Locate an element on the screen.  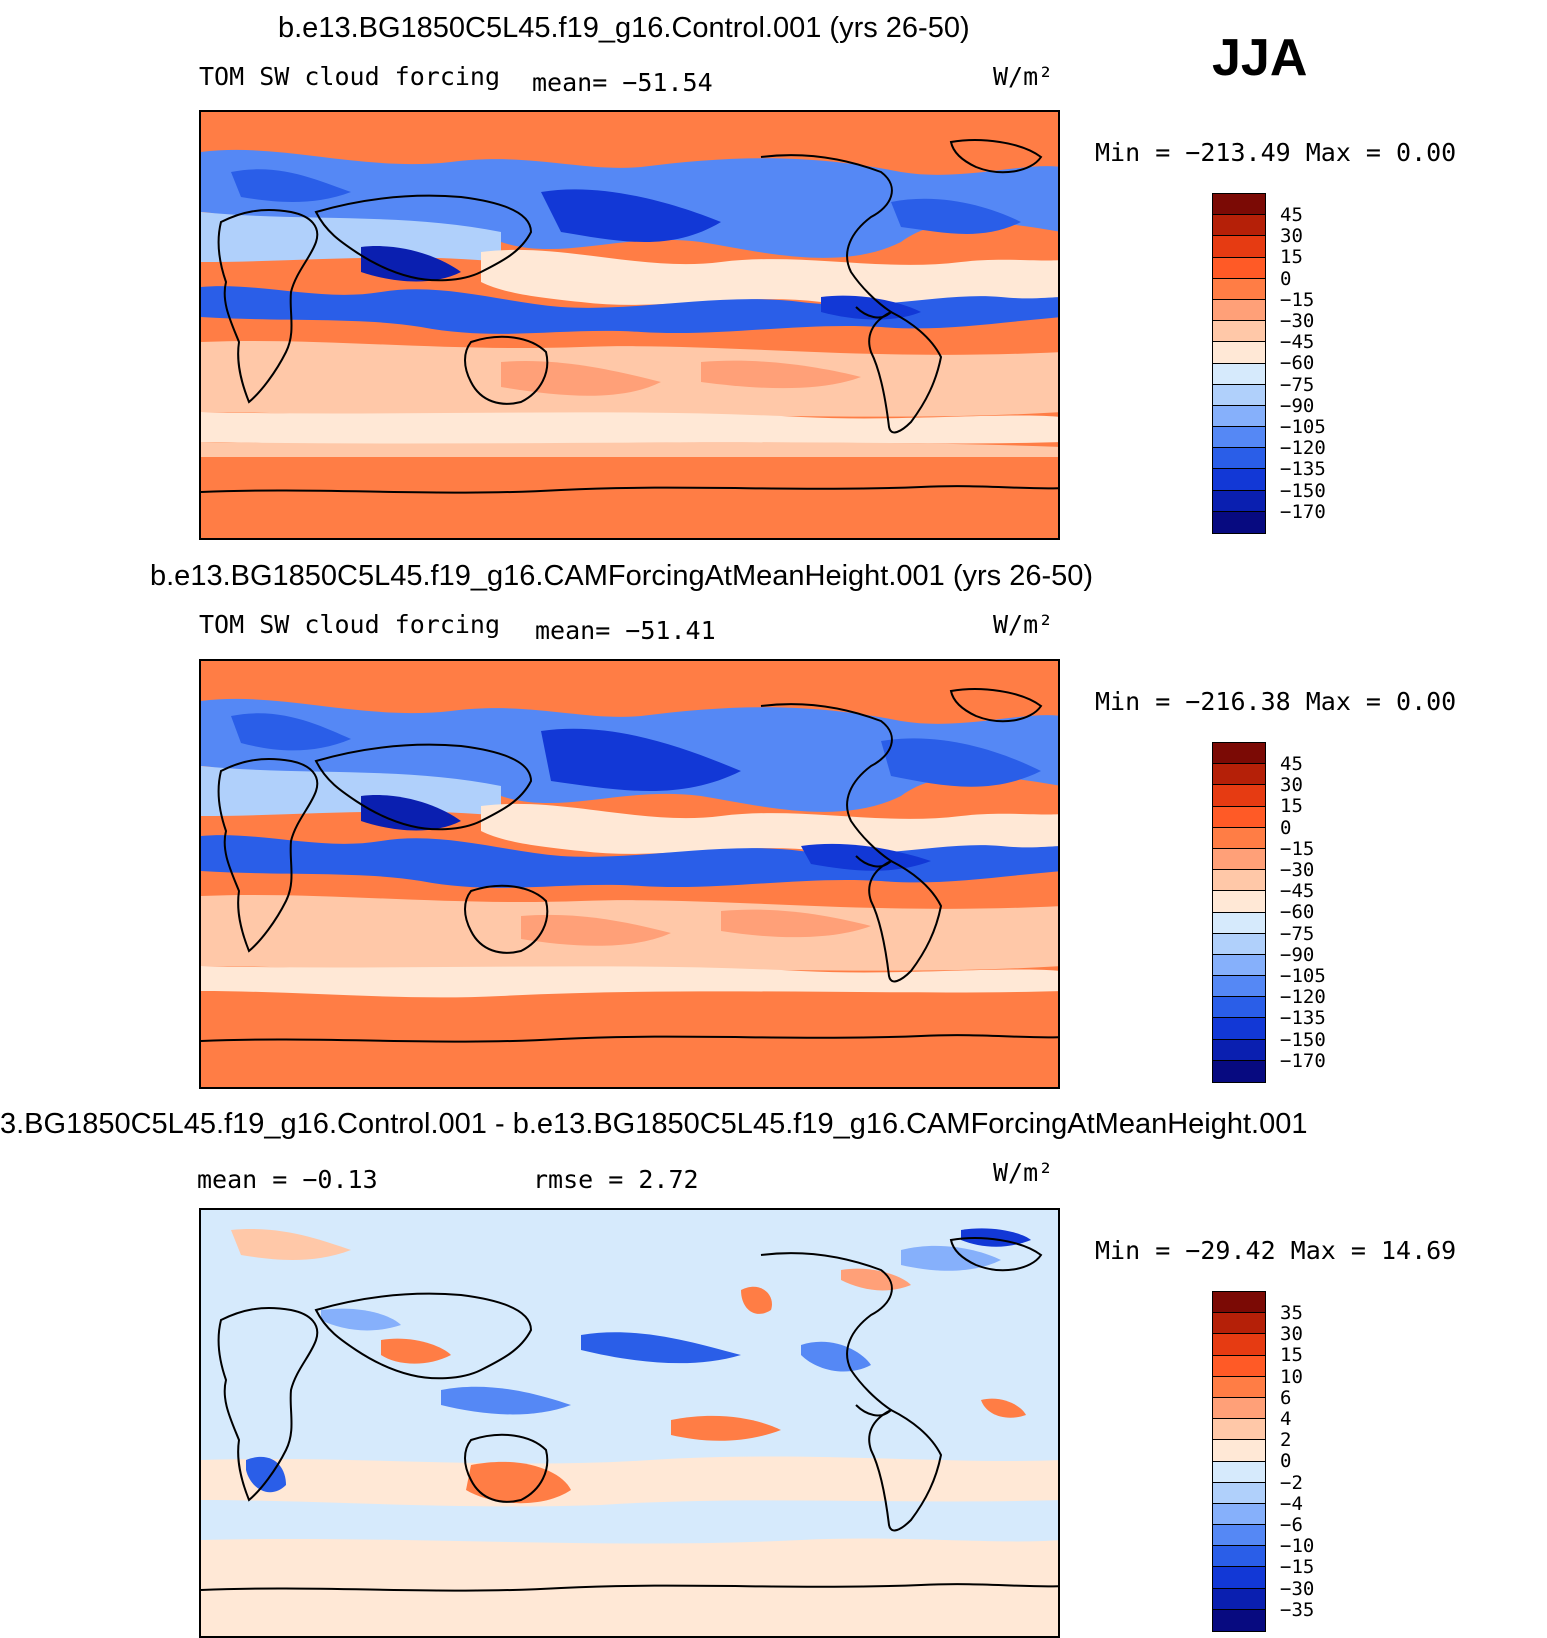
tick: −4 is located at coordinates (1291, 1503).